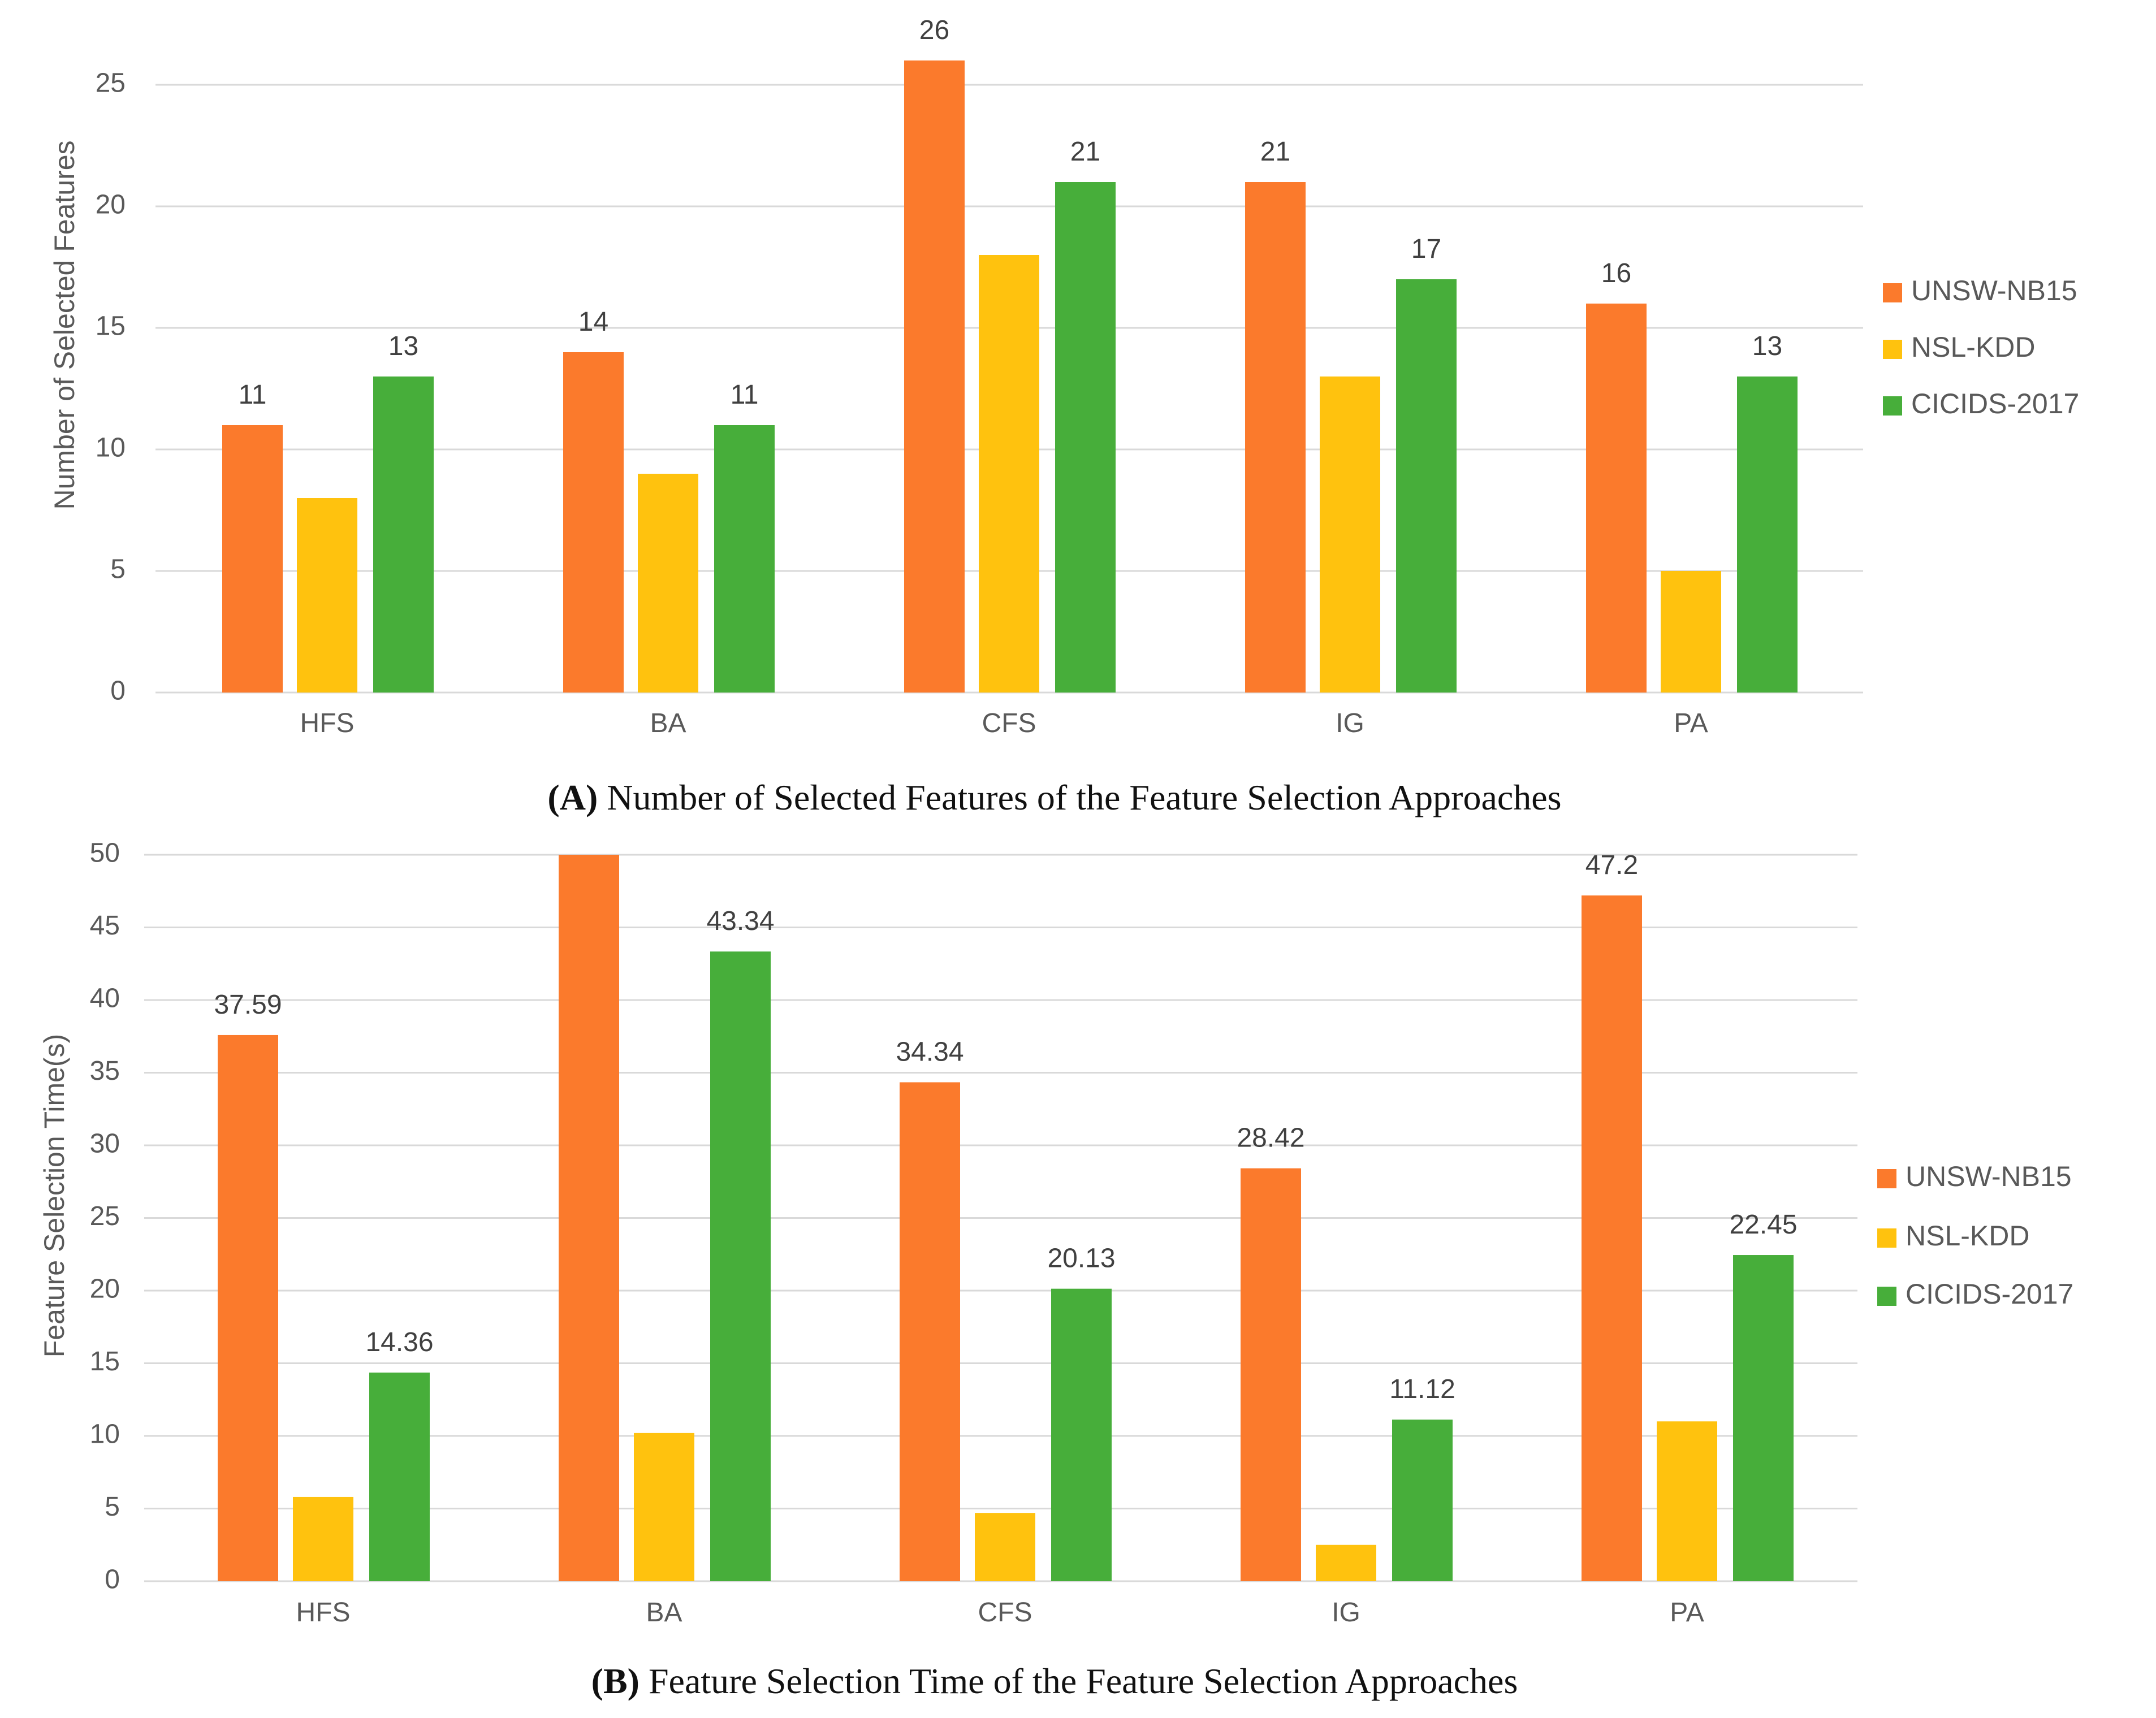 Image resolution: width=2156 pixels, height=1718 pixels. Describe the element at coordinates (572, 797) in the screenshot. I see `chart-a-caption-prefix: (A)` at that location.